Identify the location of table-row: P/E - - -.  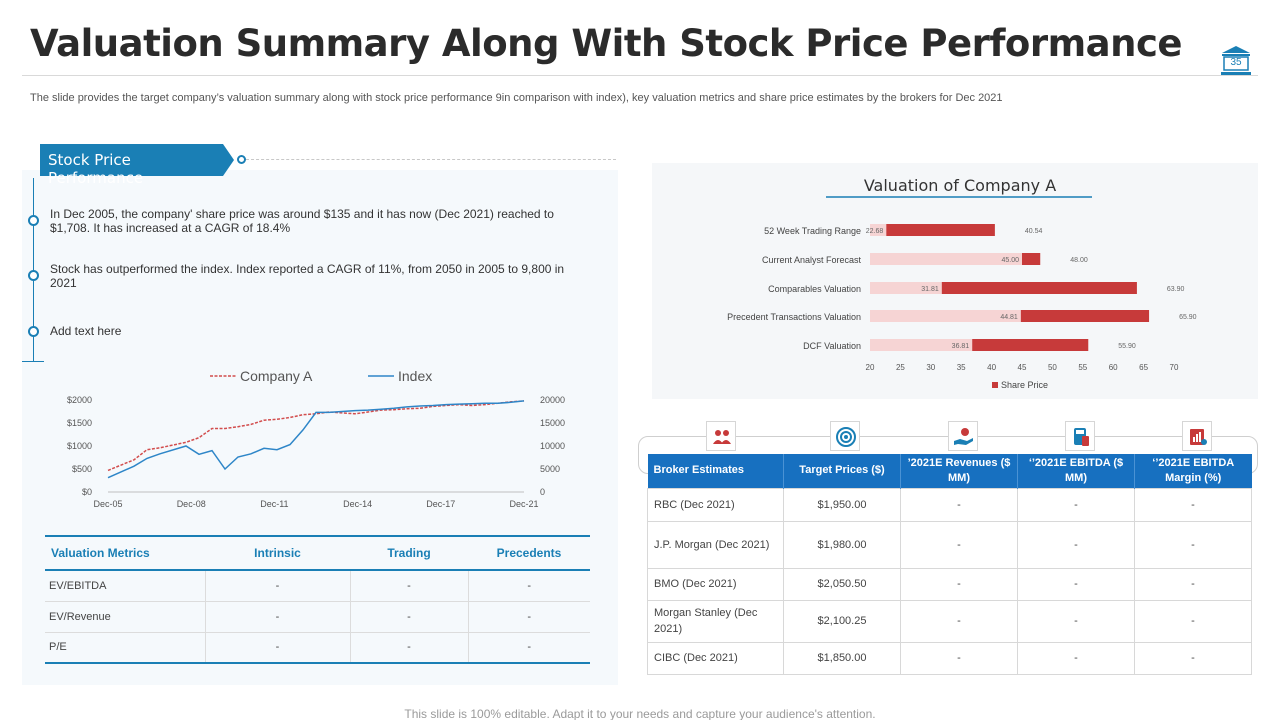
(317, 648).